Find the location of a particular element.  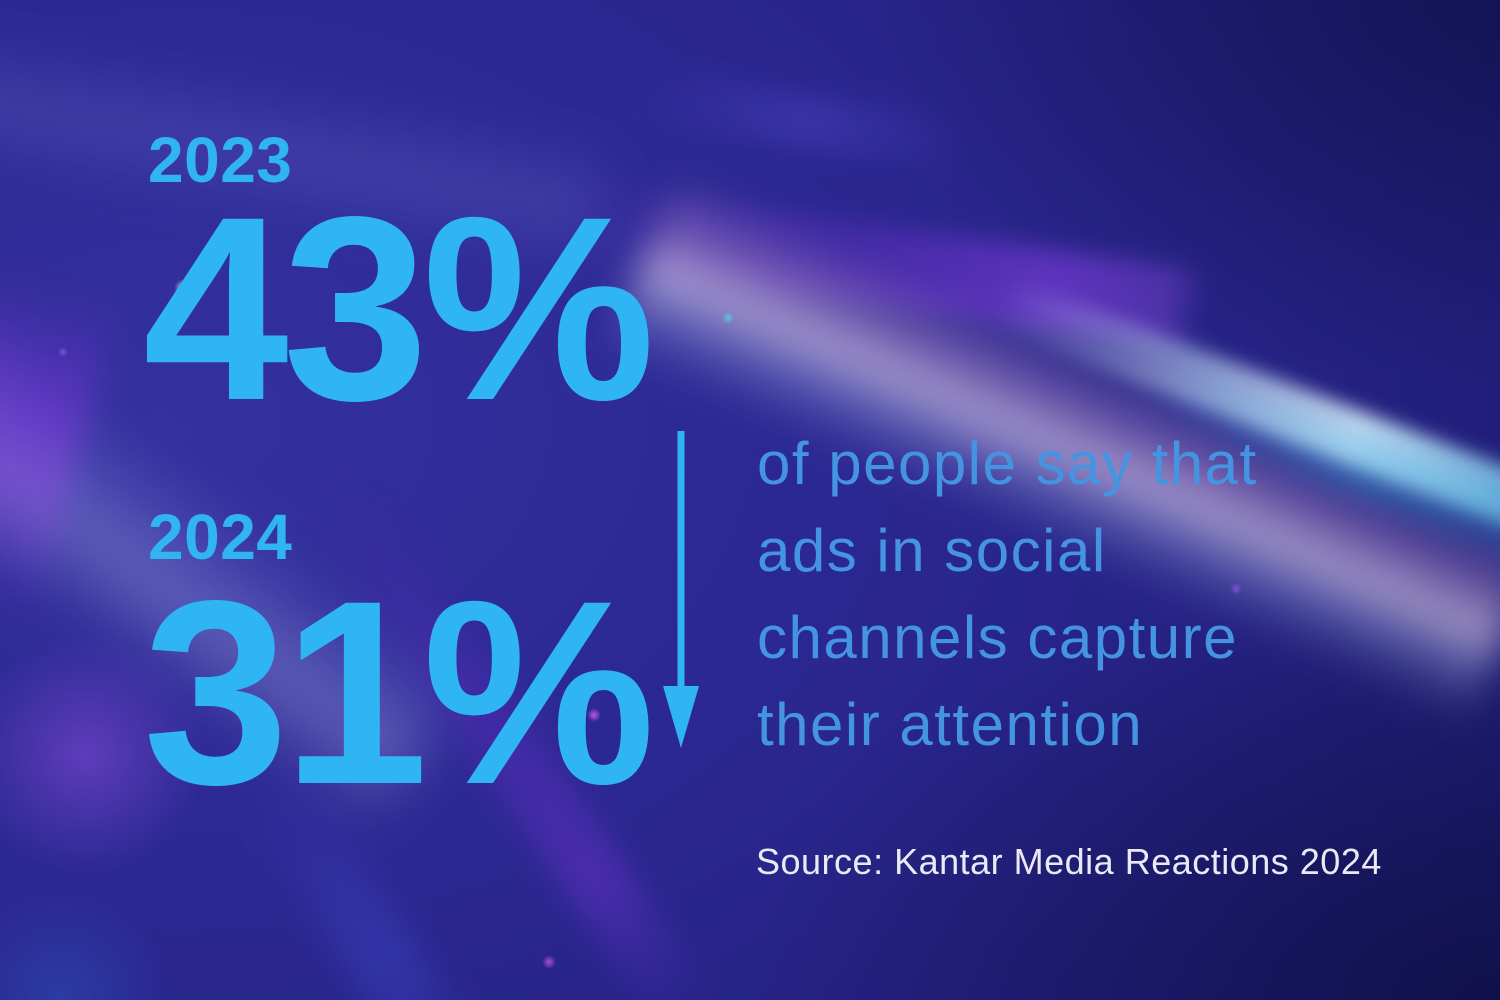

source-attribution: Source: Kantar Media Reactions 2024 is located at coordinates (1069, 861).